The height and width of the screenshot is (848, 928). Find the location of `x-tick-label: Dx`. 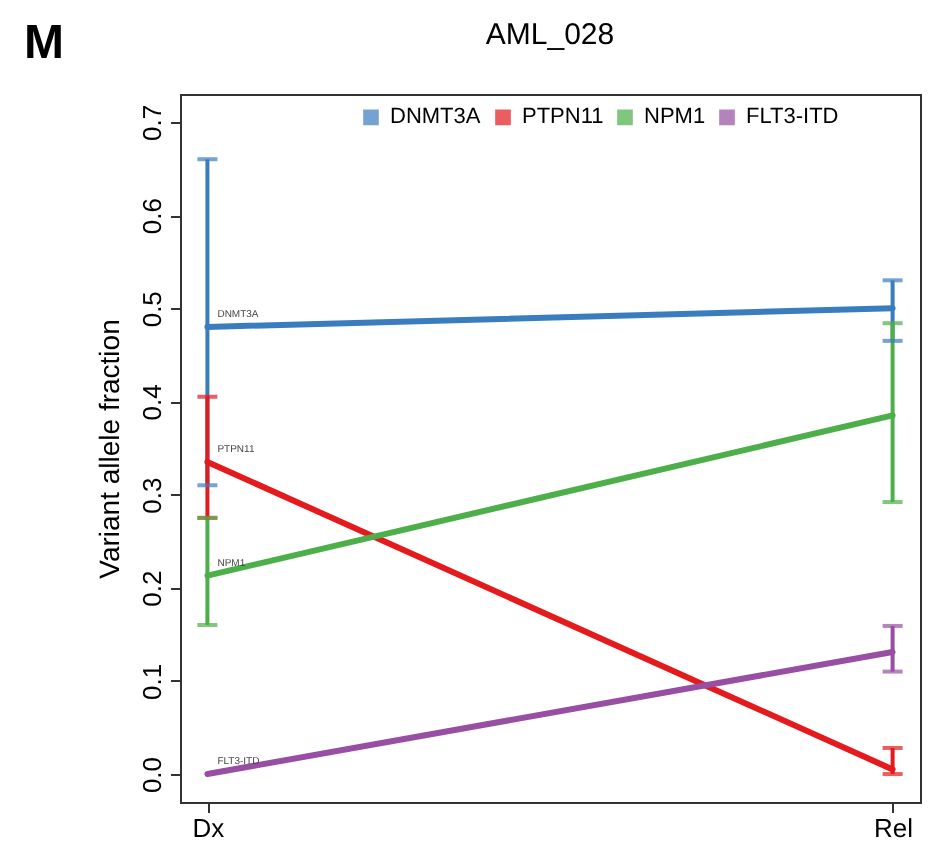

x-tick-label: Dx is located at coordinates (209, 828).